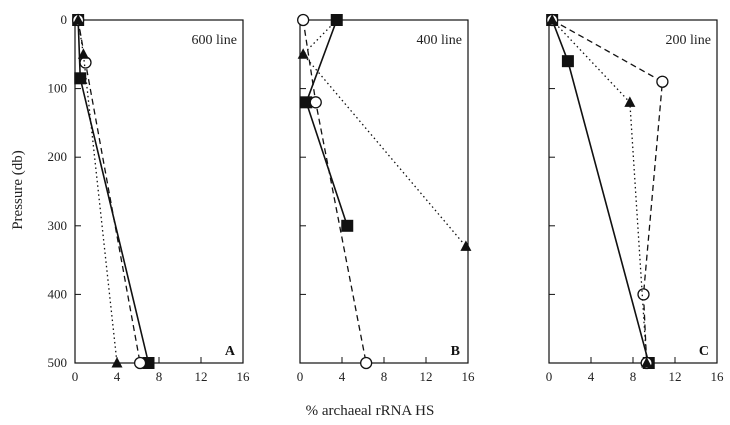 This screenshot has height=425, width=730. Describe the element at coordinates (215, 40) in the screenshot. I see `panel-title: 600 line` at that location.